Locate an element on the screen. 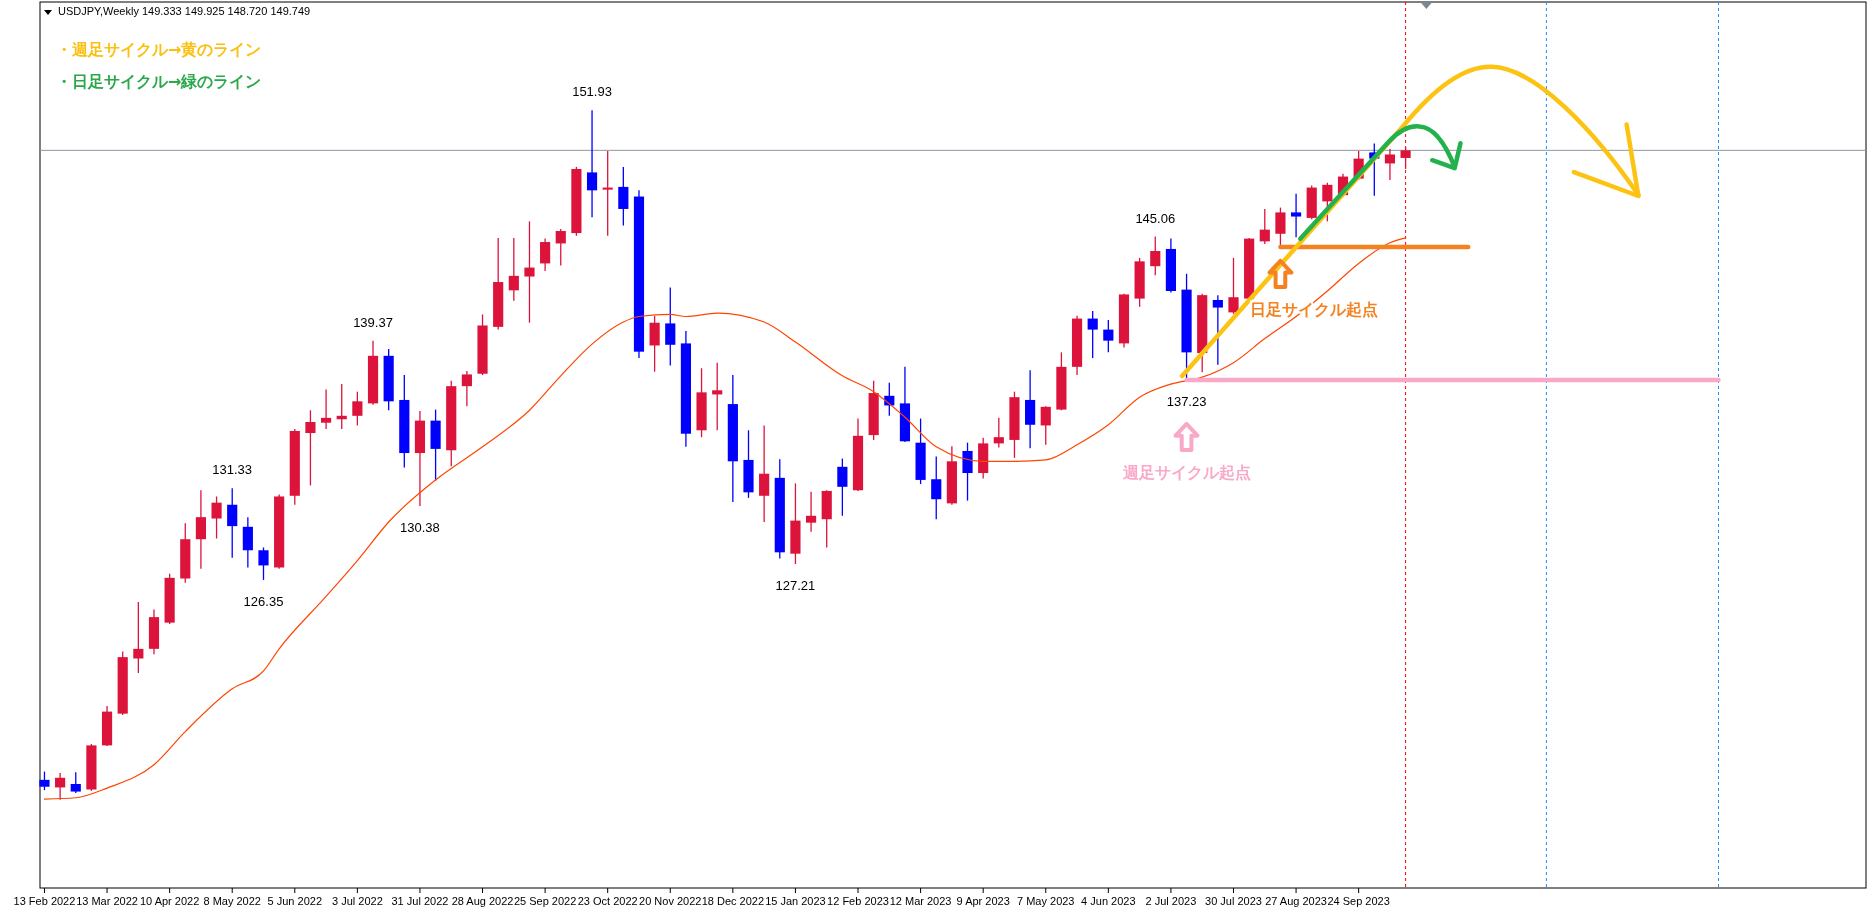 This screenshot has width=1871, height=910. annotation: 週足サイクル起点 is located at coordinates (1186, 472).